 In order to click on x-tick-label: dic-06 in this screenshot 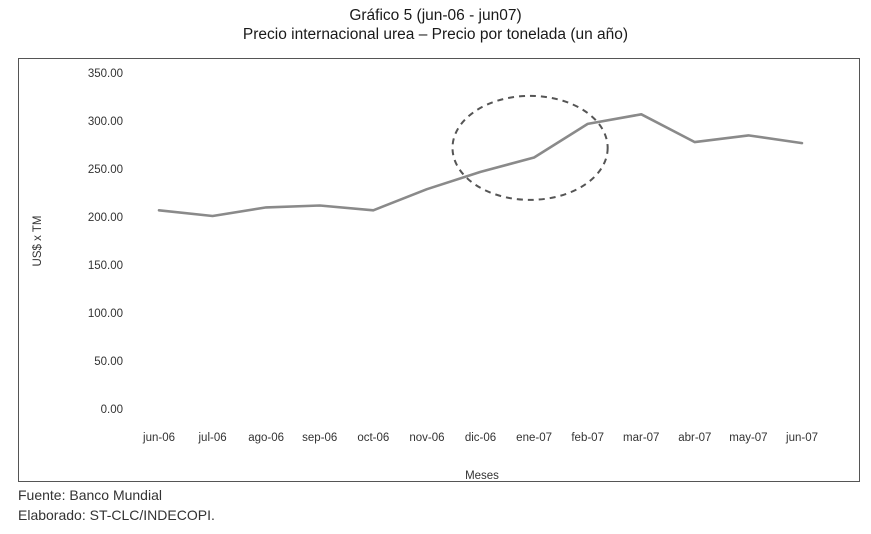, I will do `click(480, 438)`.